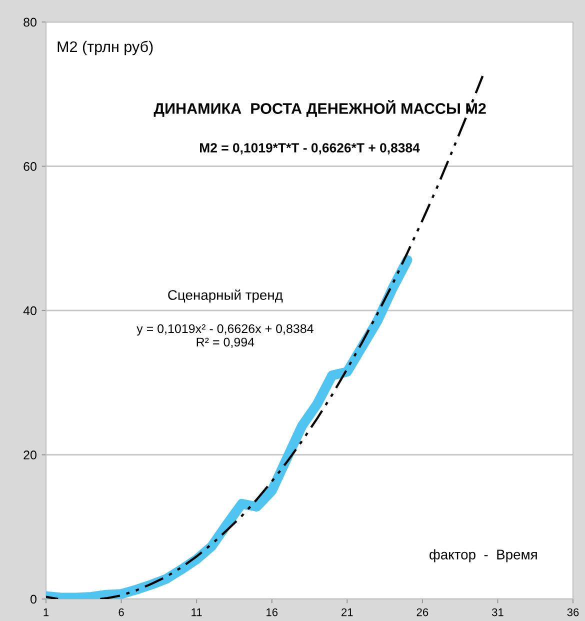  I want to click on annotation: y = 0,1019x² - 0,6626x + 0,8384 R² = 0,994, so click(225, 336).